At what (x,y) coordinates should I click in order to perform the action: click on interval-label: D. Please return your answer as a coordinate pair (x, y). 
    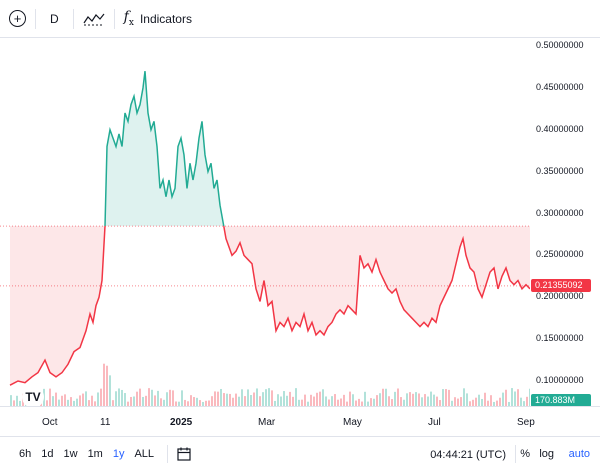
    Looking at the image, I should click on (54, 18).